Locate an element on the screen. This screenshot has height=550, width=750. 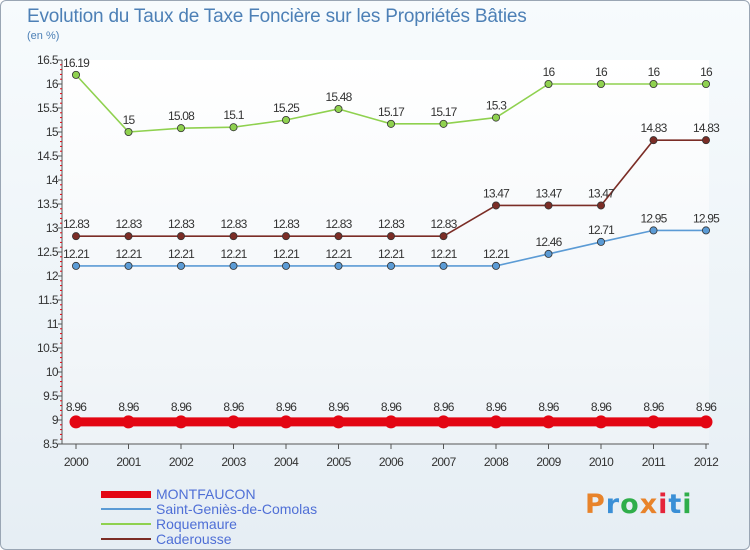
chart-subtitle: (en %) is located at coordinates (43, 36).